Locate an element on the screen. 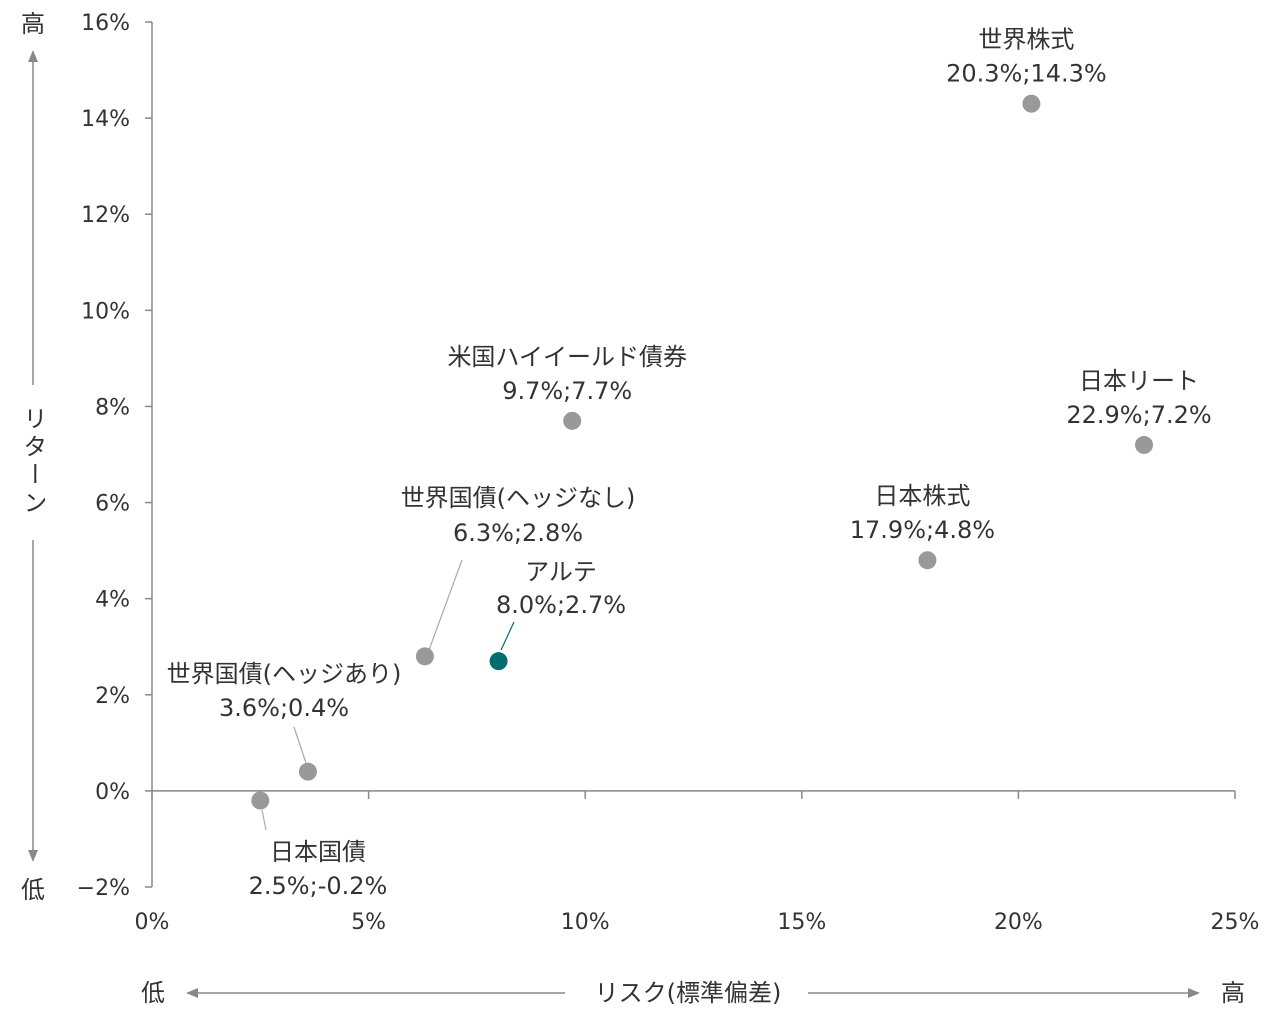 Image resolution: width=1280 pixels, height=1032 pixels. point-name-label: アルテ is located at coordinates (561, 572).